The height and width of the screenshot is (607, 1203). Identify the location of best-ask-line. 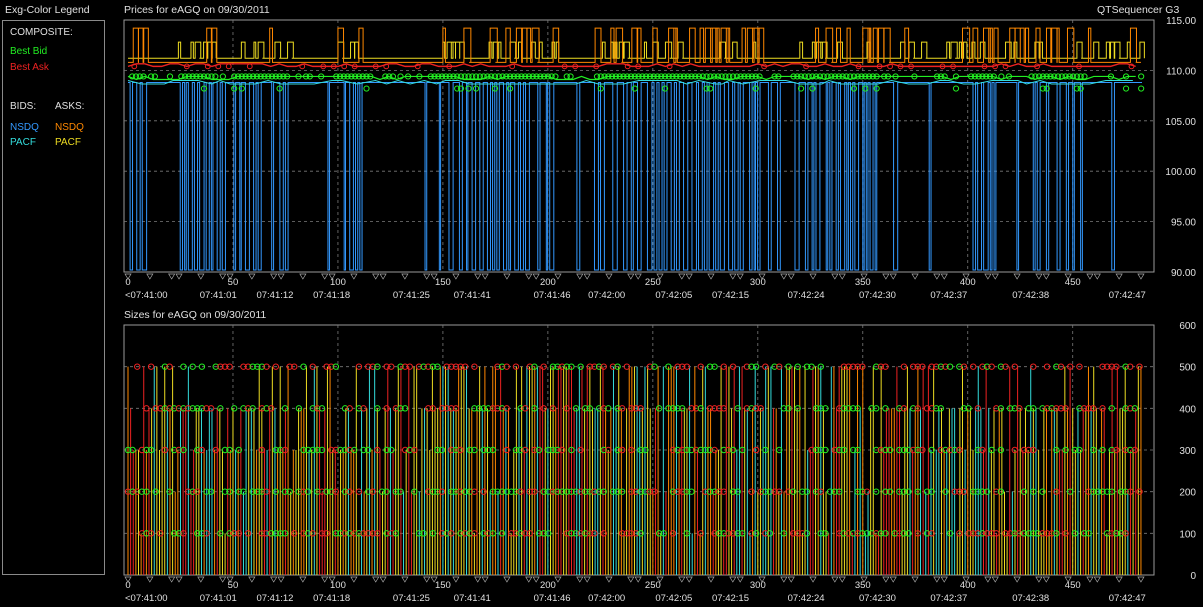
(631, 65).